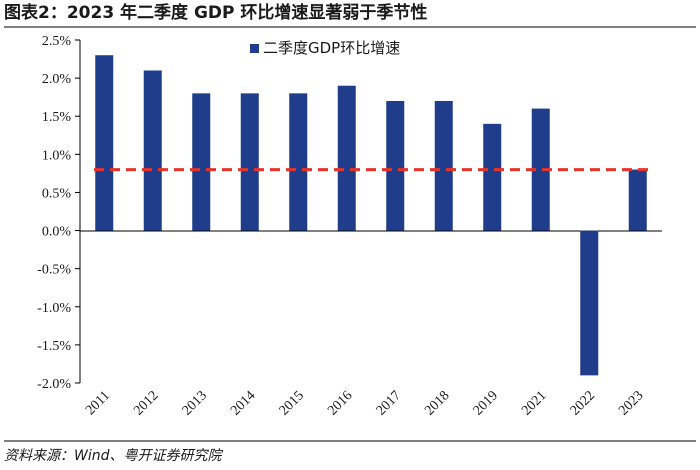  What do you see at coordinates (152, 150) in the screenshot?
I see `bar-2012` at bounding box center [152, 150].